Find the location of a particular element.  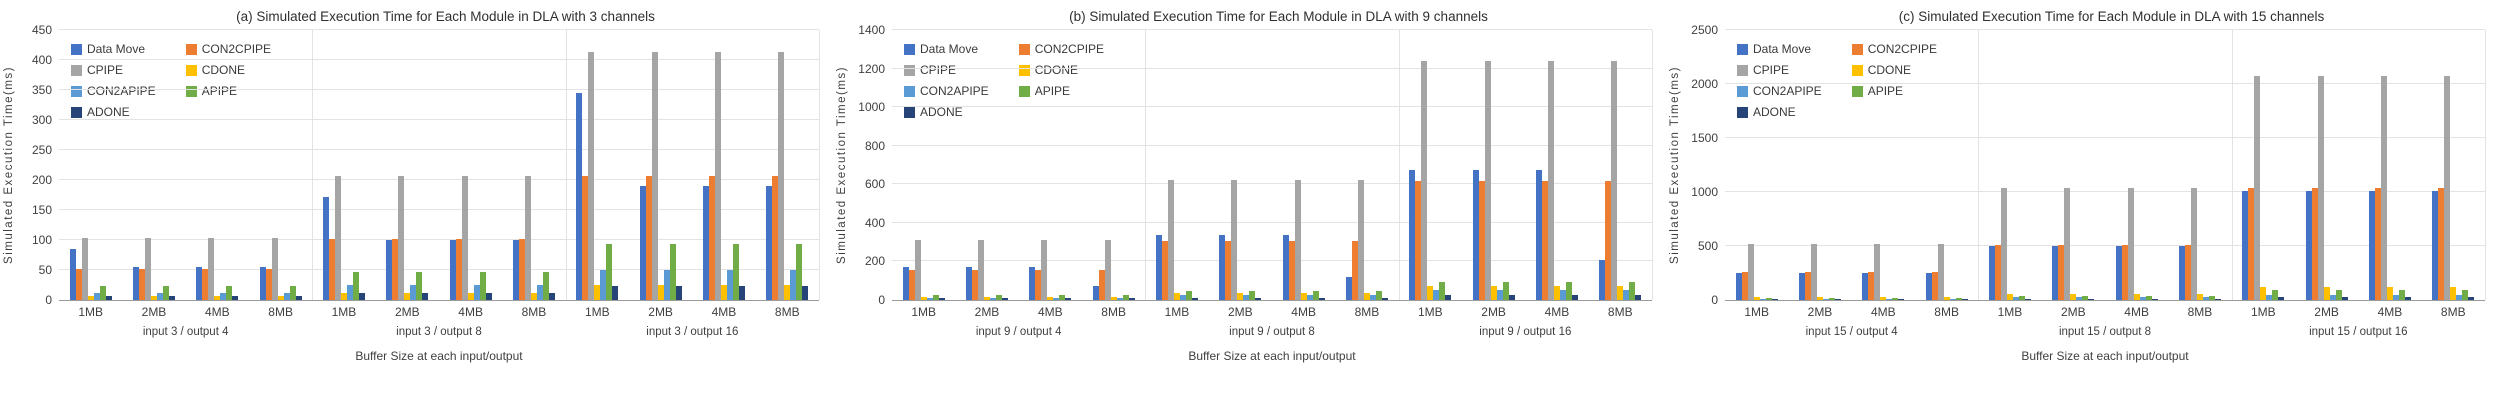

legend-item: CPIPE is located at coordinates (1779, 70).